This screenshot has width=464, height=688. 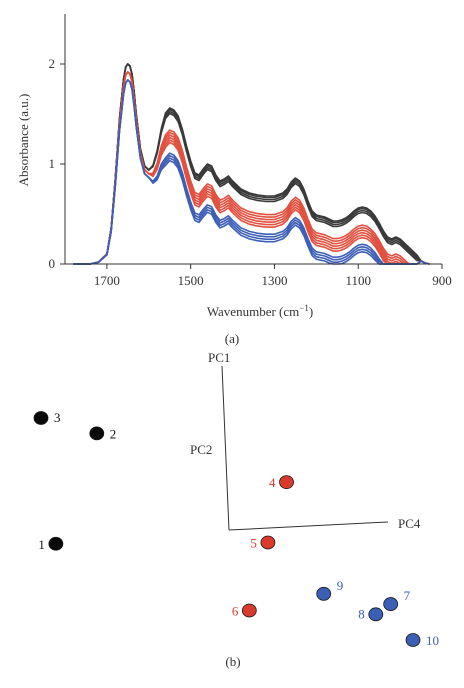 I want to click on score-point-label: 2, so click(x=113, y=433).